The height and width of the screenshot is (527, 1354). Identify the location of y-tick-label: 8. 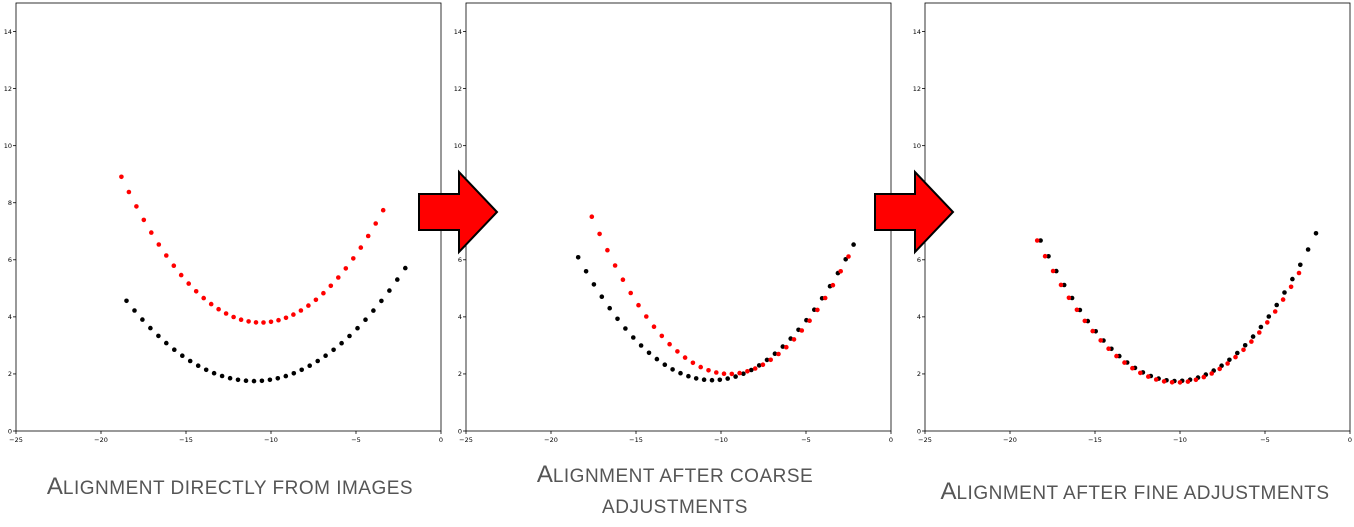
(10, 203).